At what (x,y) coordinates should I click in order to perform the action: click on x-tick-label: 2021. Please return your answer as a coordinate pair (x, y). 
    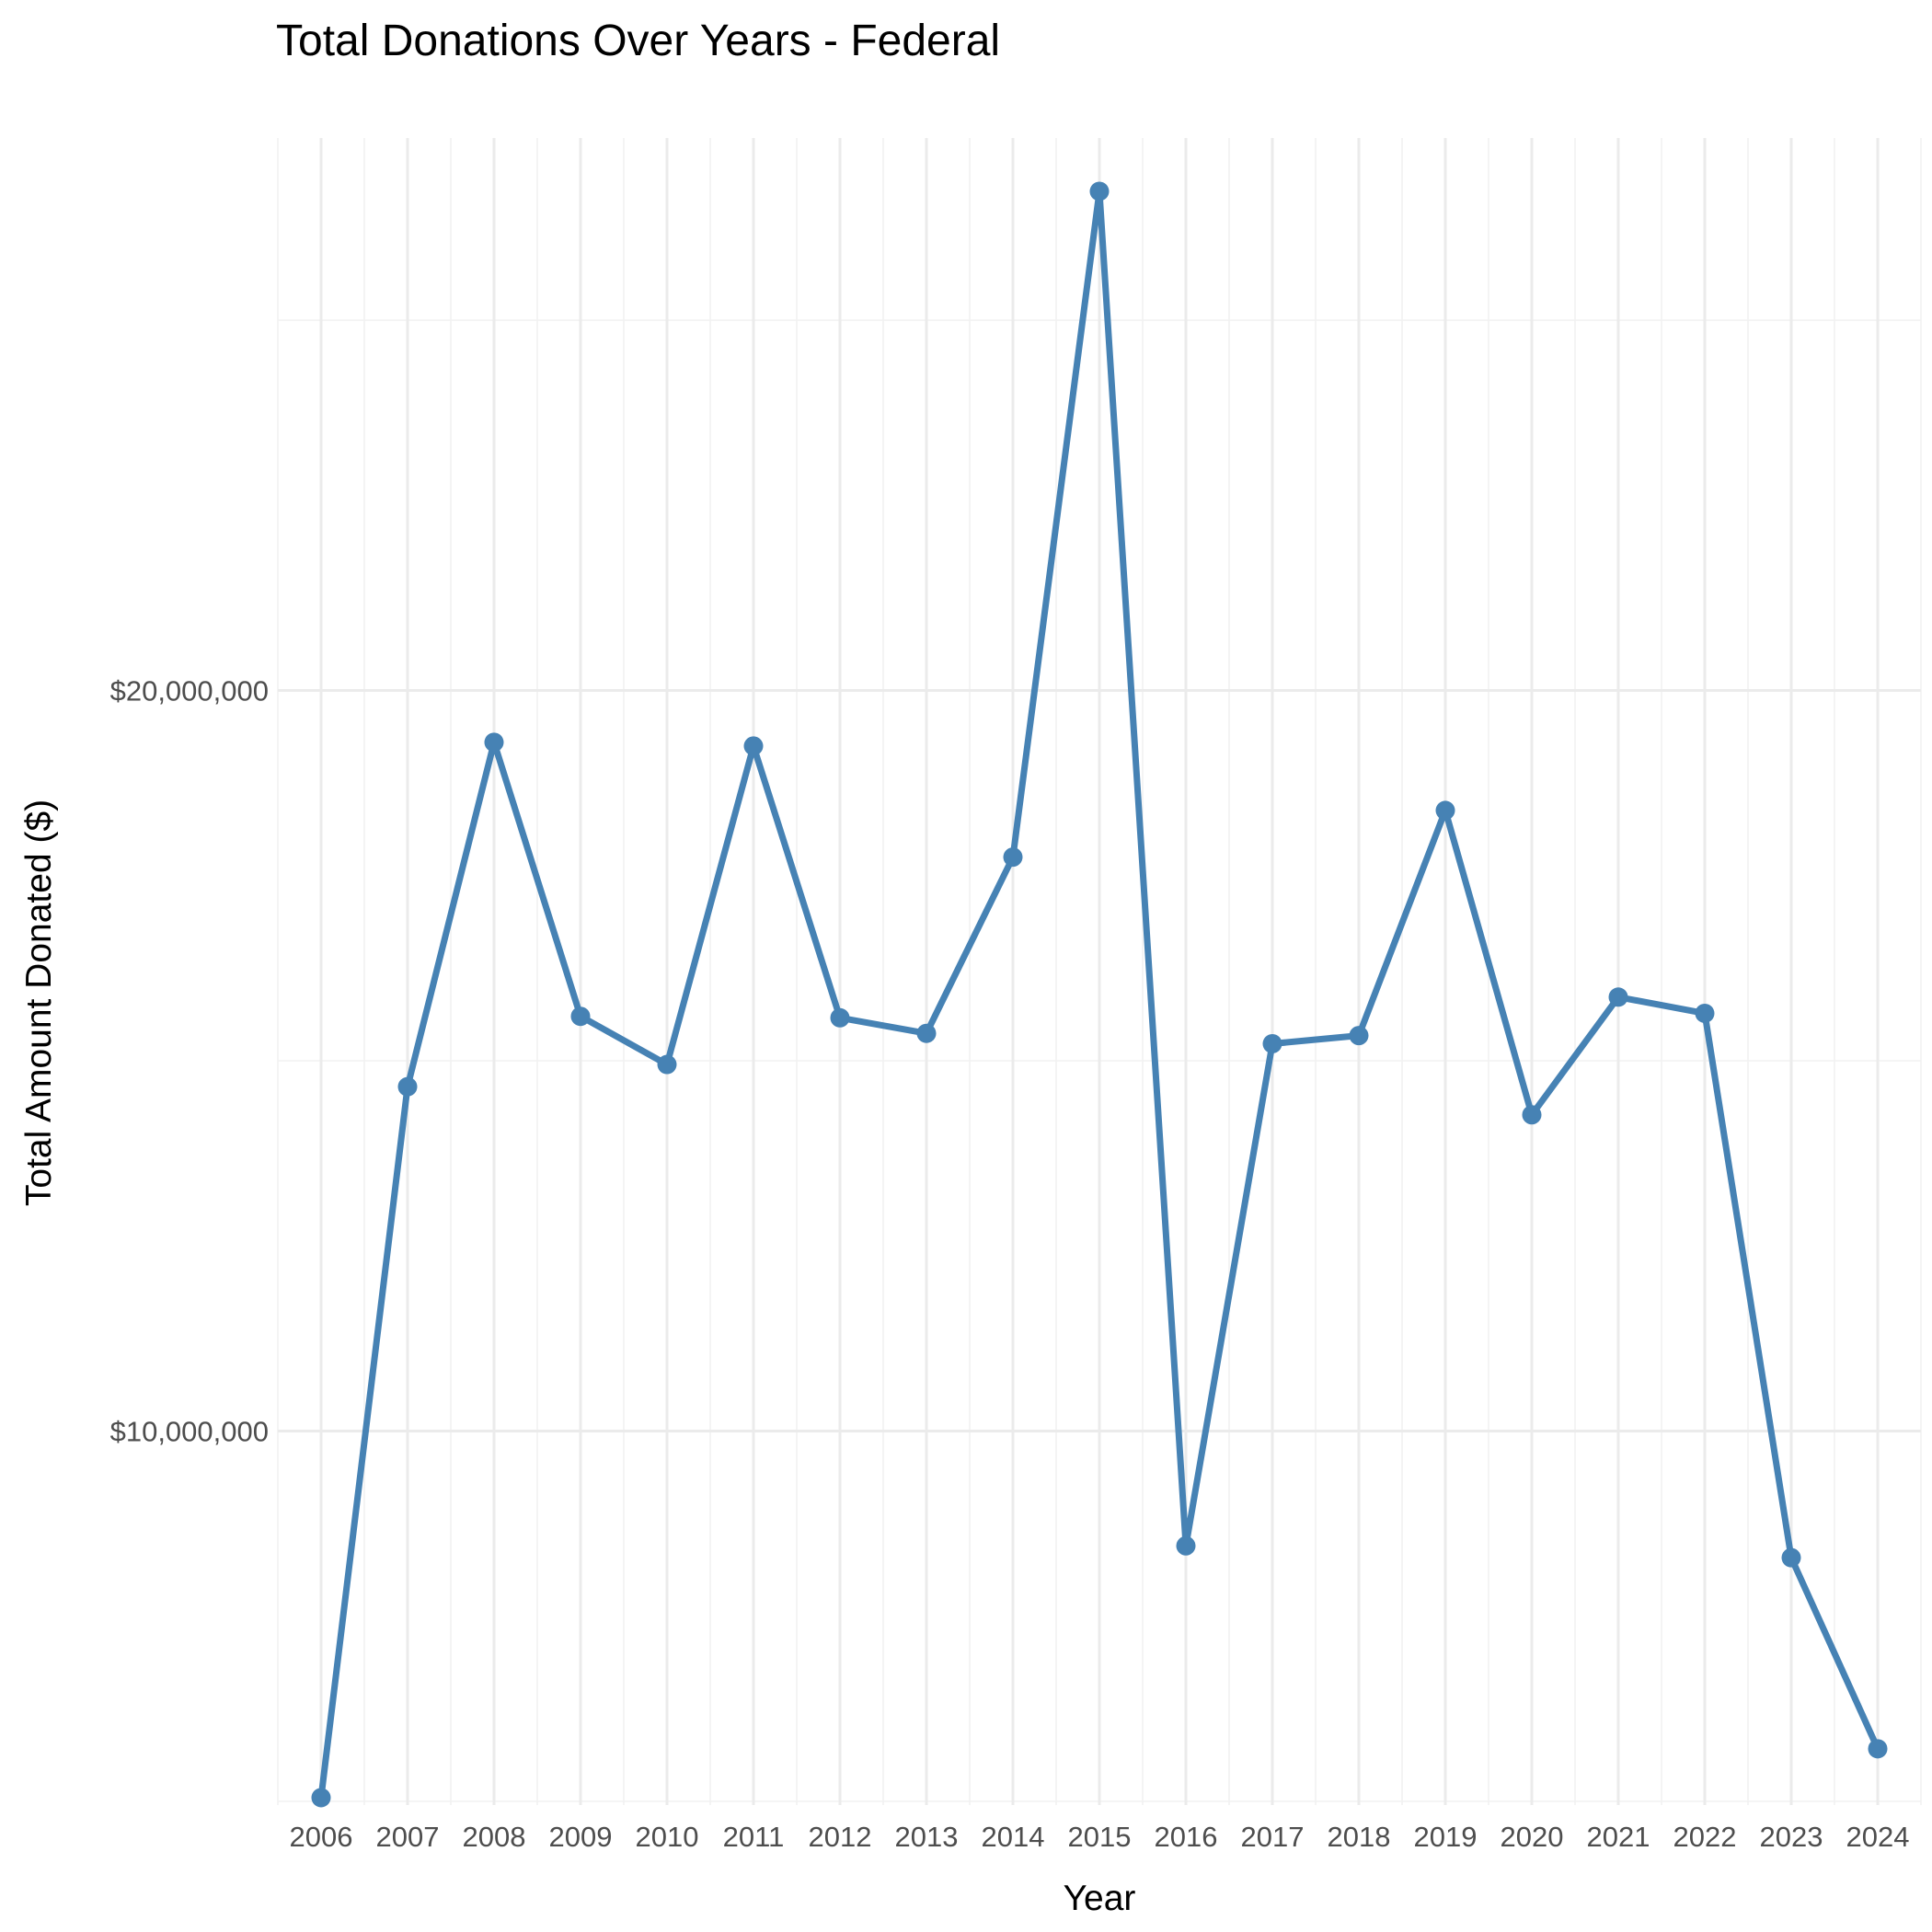
    Looking at the image, I should click on (1618, 1837).